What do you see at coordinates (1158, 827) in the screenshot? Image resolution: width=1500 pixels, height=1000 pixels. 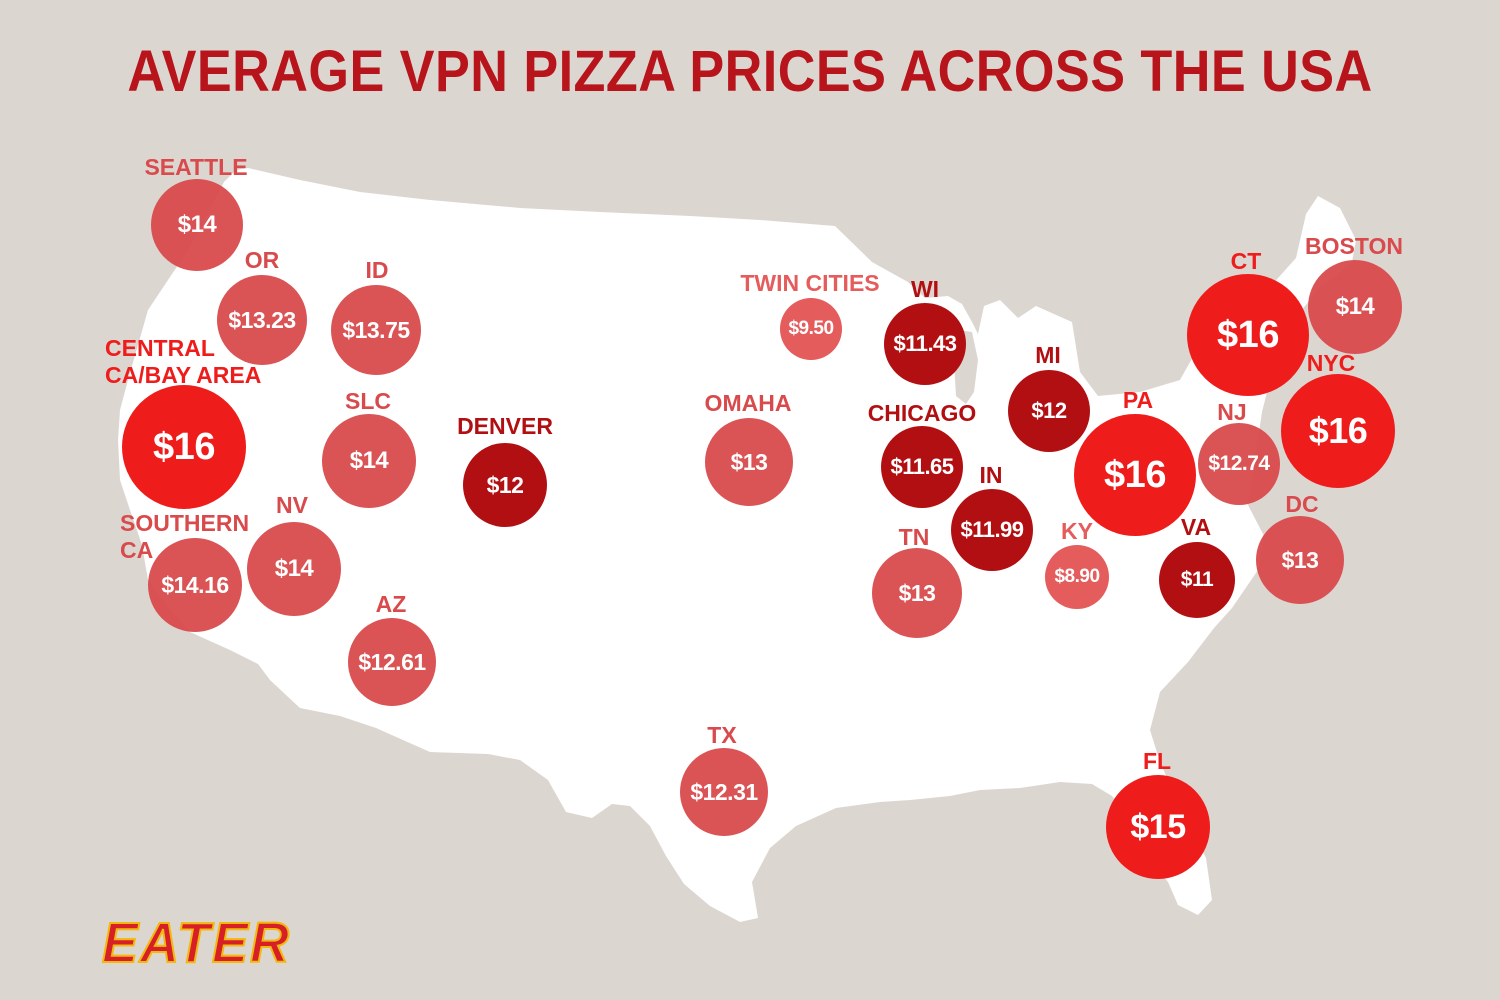 I see `bubble-fl: $15` at bounding box center [1158, 827].